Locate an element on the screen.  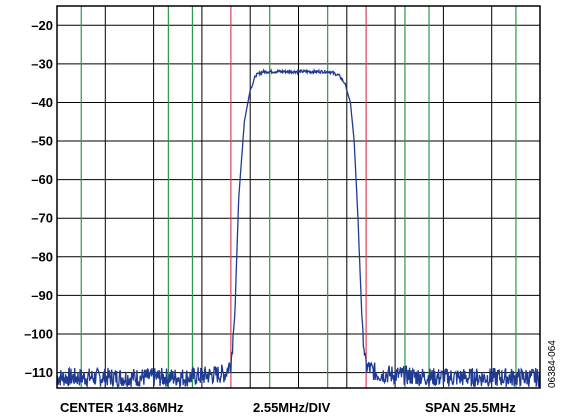
y-tick-label: –20 is located at coordinates (42, 25).